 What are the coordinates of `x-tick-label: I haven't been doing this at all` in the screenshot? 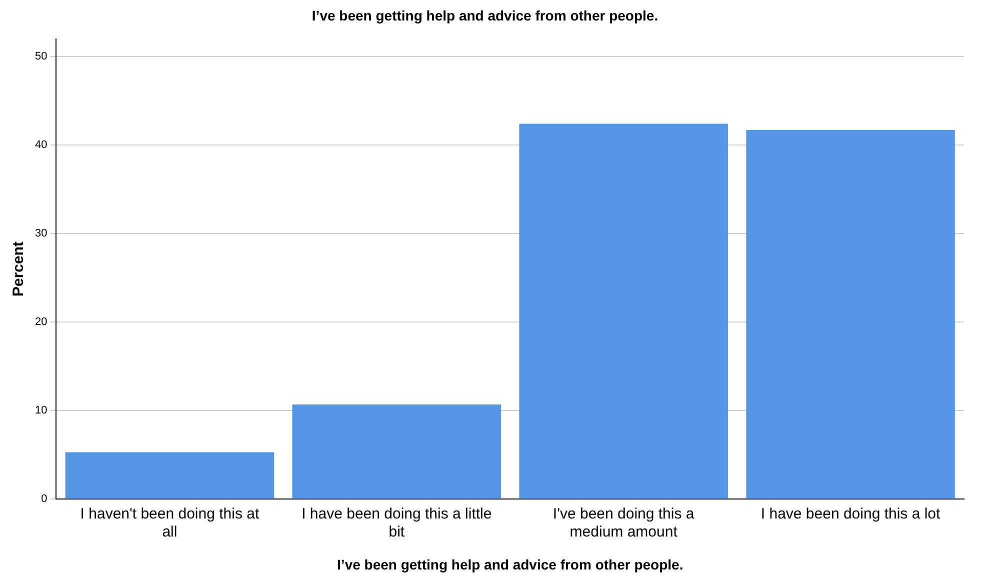 It's located at (170, 522).